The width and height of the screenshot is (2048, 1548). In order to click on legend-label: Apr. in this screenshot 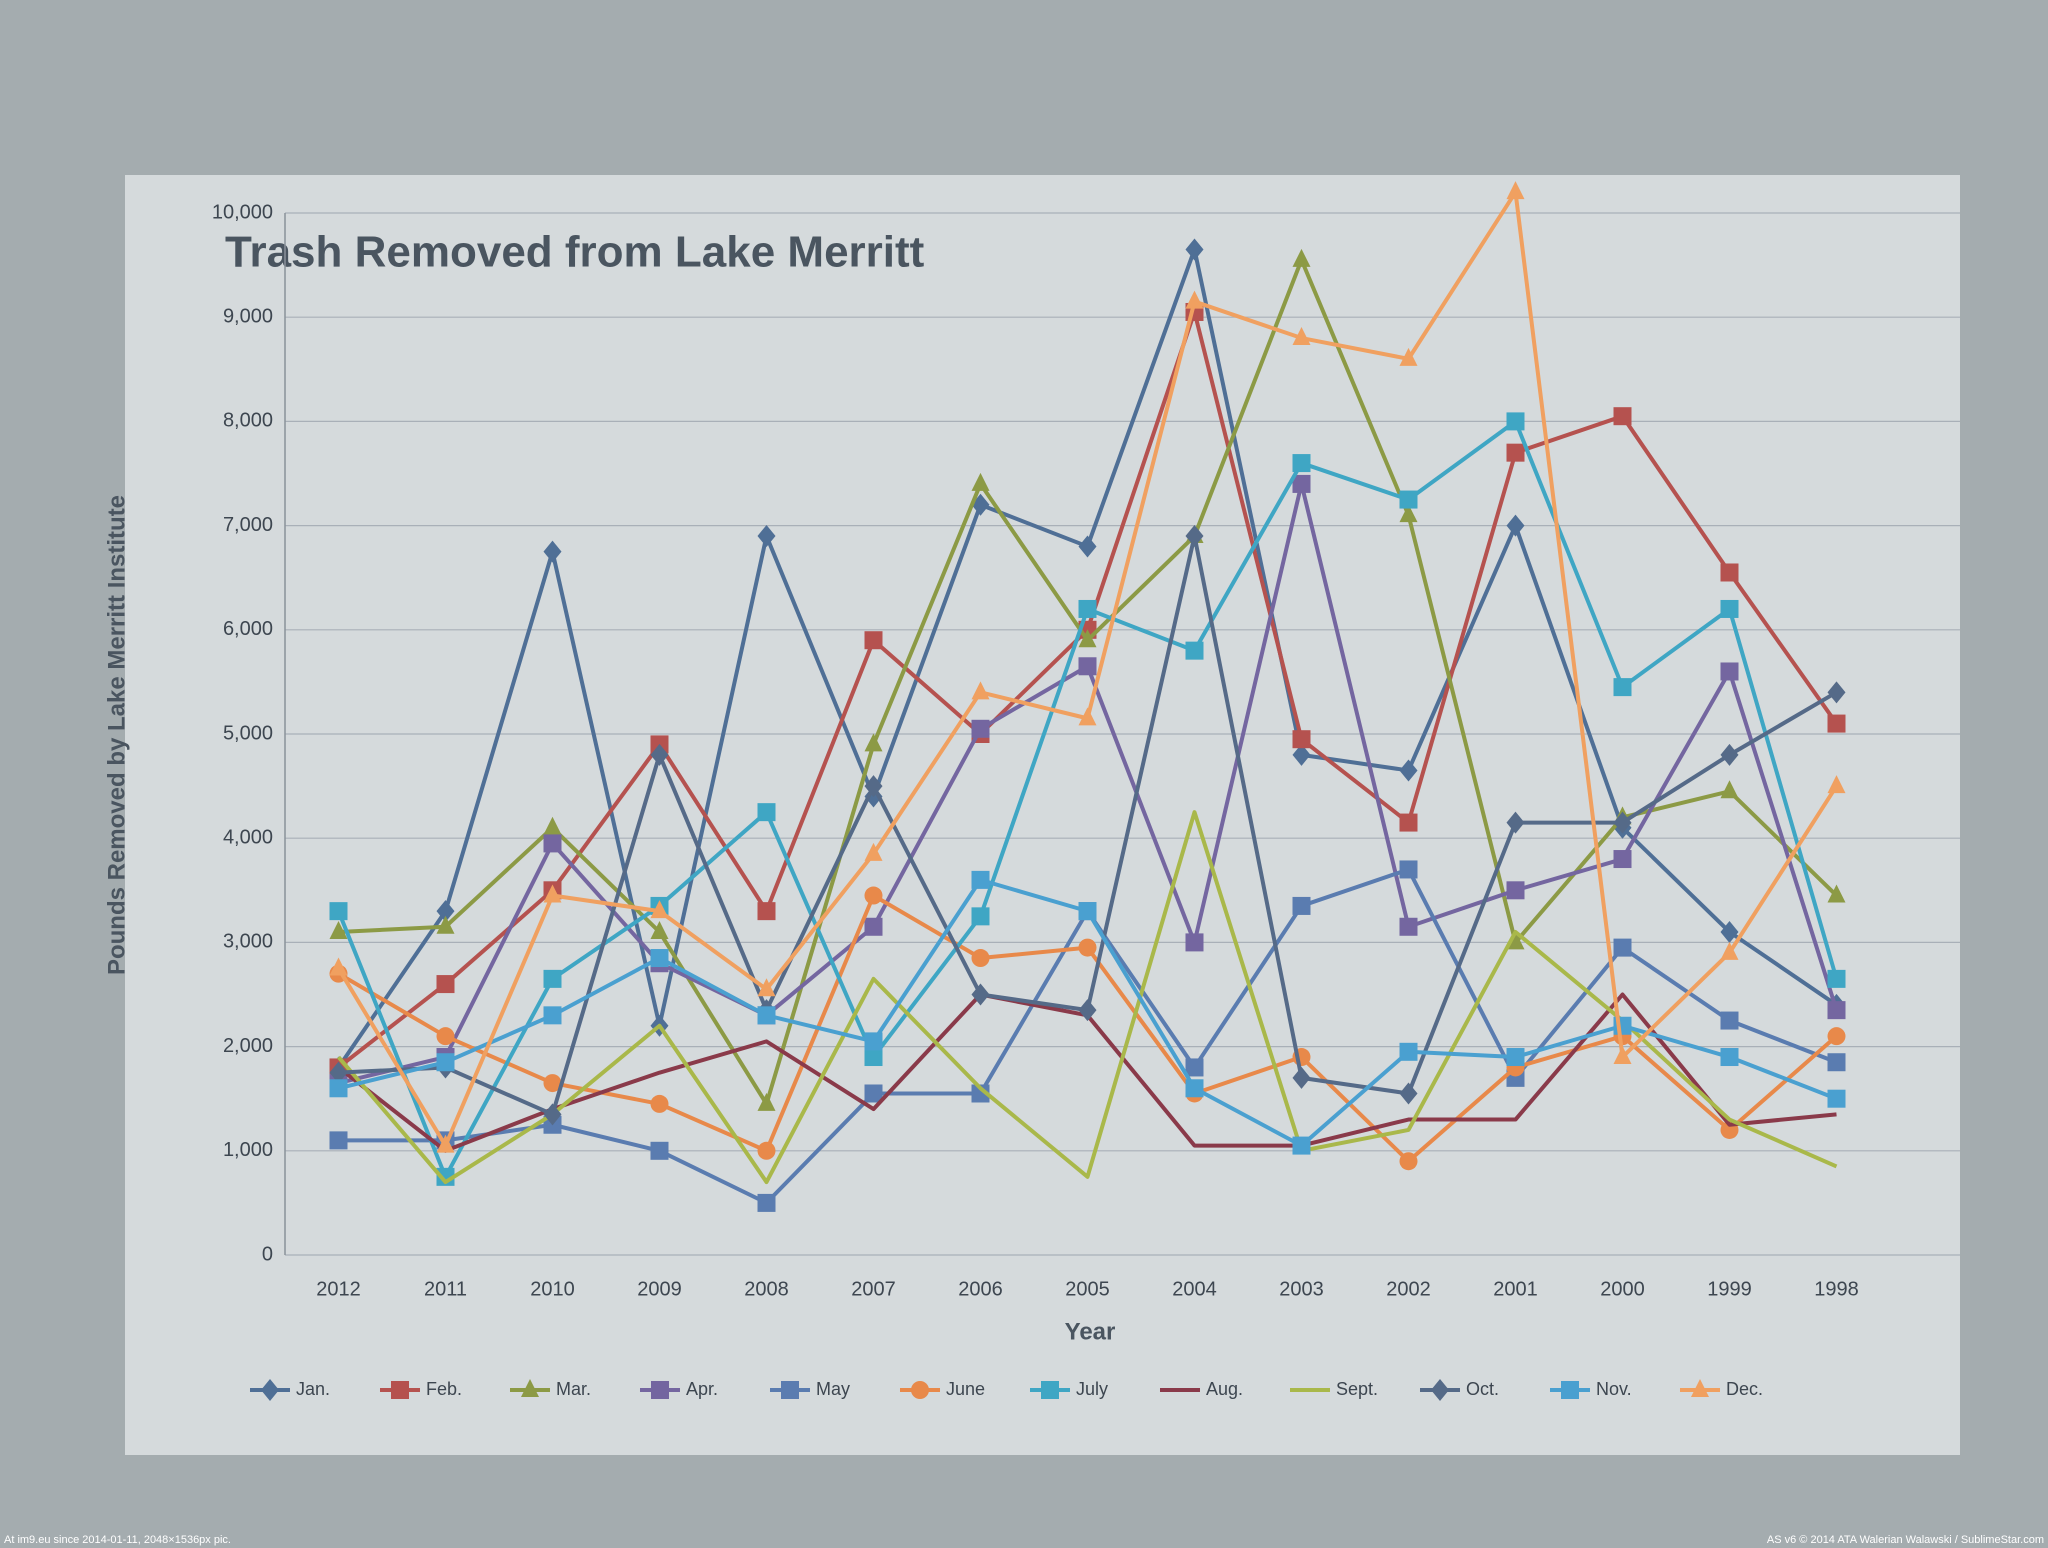, I will do `click(702, 1389)`.